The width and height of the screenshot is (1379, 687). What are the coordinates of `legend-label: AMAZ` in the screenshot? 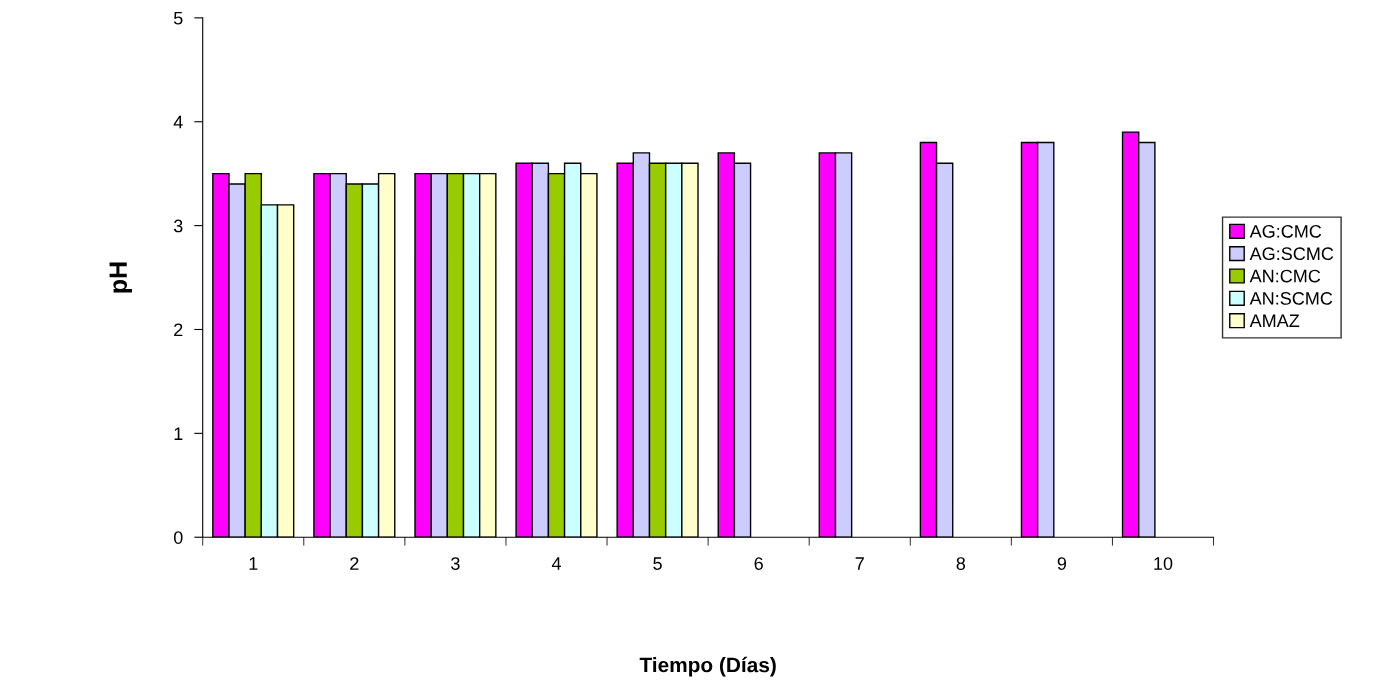 It's located at (1274, 320).